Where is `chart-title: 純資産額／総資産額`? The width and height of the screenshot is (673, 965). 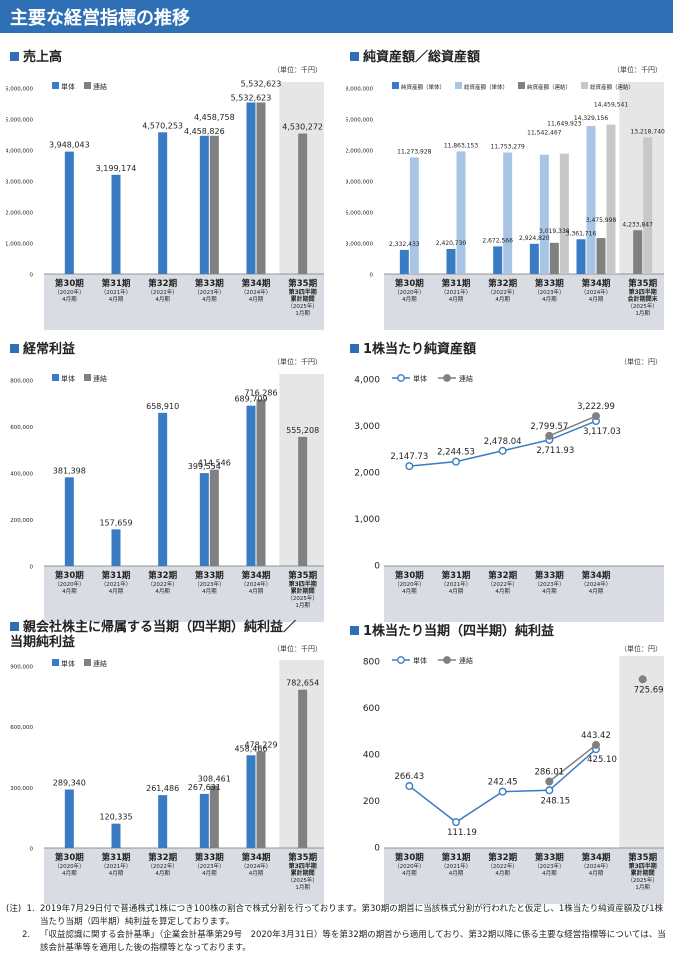
chart-title: 純資産額／総資産額 is located at coordinates (415, 55).